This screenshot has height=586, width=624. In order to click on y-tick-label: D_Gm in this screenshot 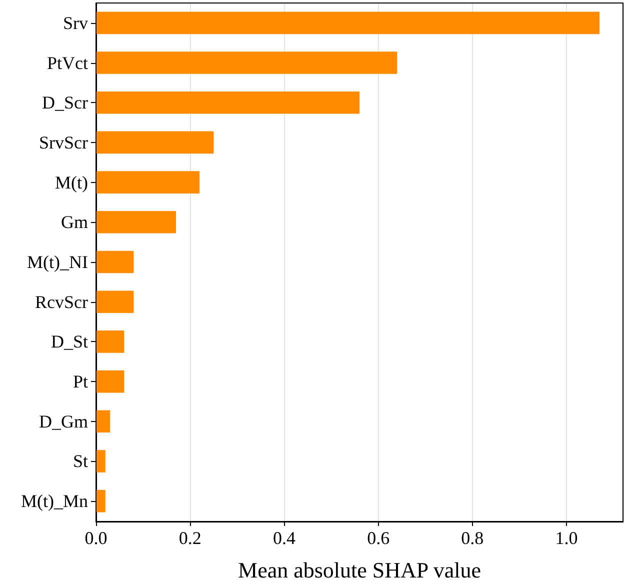, I will do `click(63, 421)`.